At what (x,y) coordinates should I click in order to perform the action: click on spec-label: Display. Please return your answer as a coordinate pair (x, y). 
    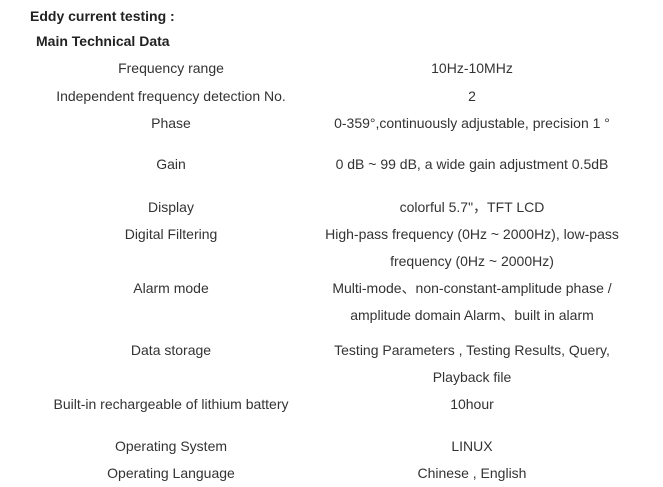
    Looking at the image, I should click on (171, 207).